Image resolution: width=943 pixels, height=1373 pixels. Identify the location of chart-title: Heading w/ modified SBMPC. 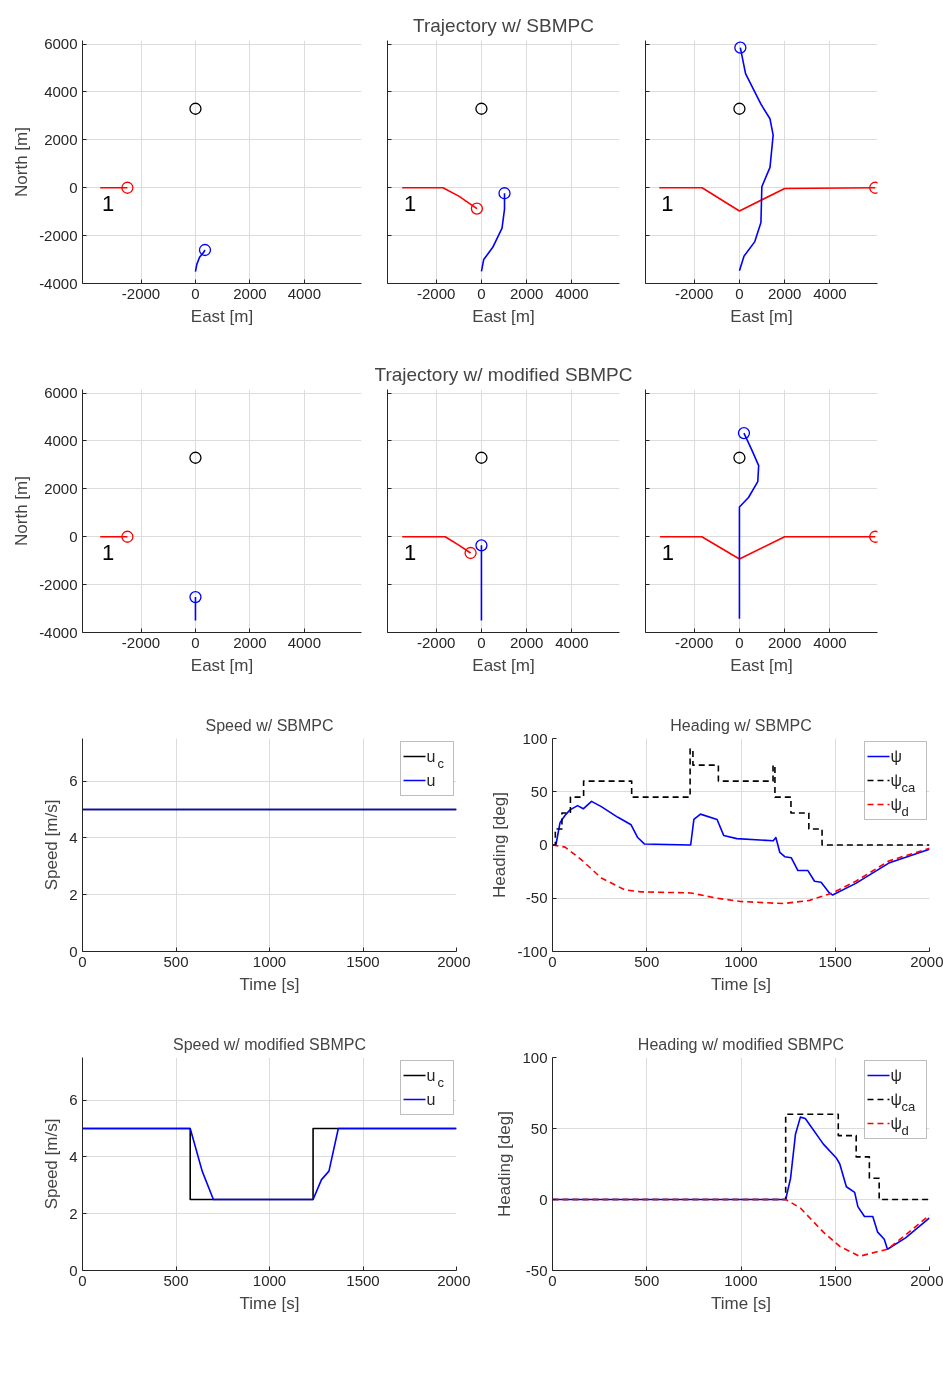
(741, 1044).